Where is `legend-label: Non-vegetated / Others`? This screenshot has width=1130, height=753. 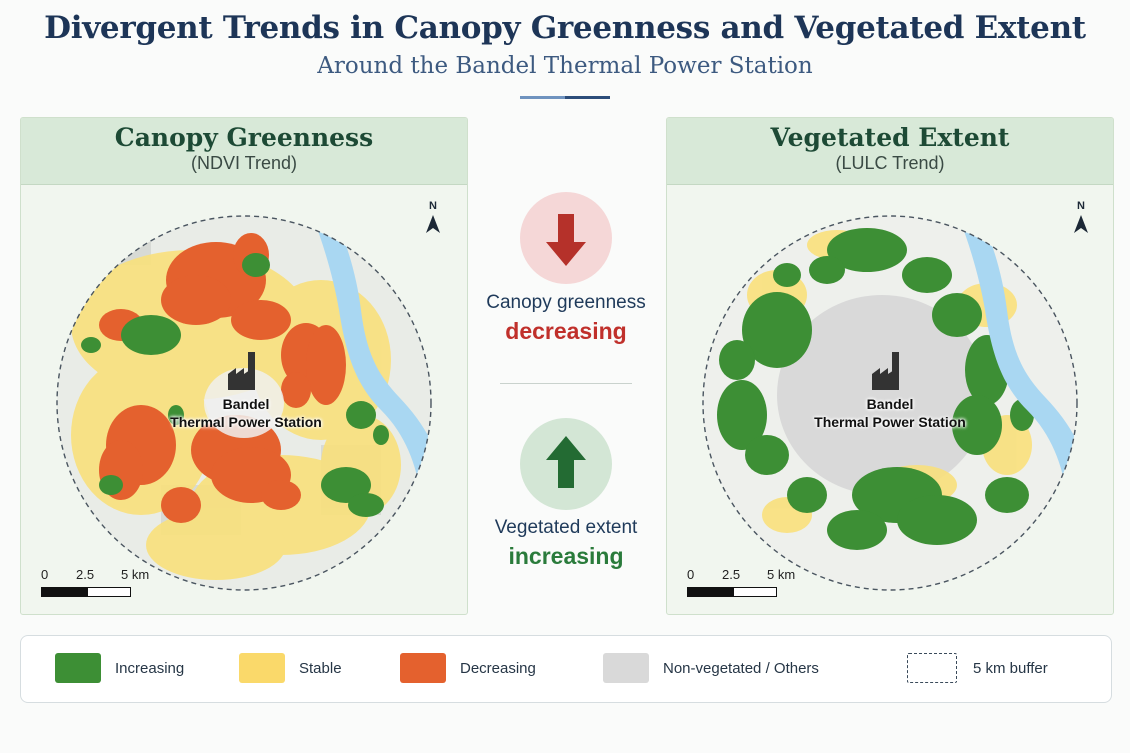 legend-label: Non-vegetated / Others is located at coordinates (741, 668).